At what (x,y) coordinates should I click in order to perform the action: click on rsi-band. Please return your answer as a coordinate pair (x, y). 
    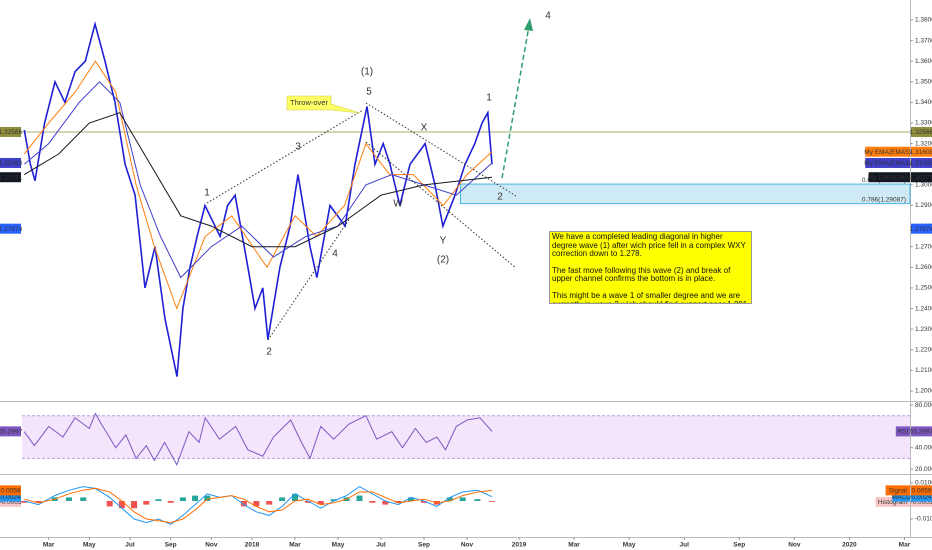
    Looking at the image, I should click on (466, 437).